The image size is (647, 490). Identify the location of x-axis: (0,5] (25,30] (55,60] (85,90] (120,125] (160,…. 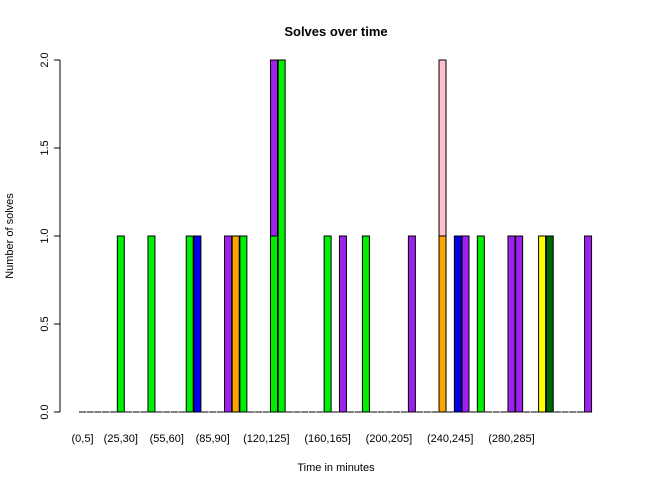
(302, 439).